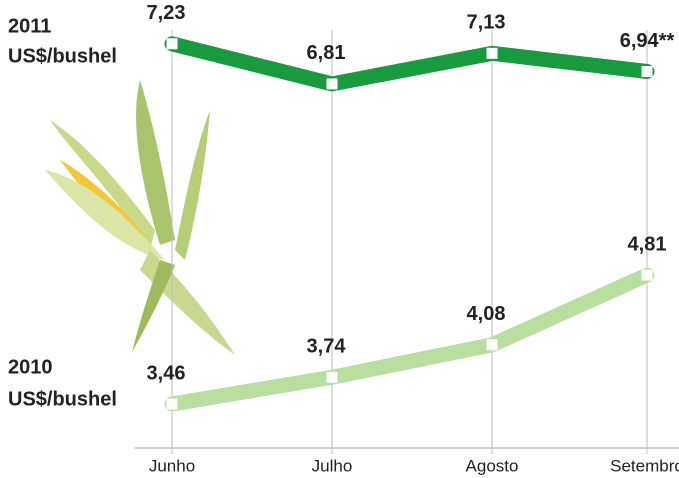  Describe the element at coordinates (409, 64) in the screenshot. I see `series-line` at that location.